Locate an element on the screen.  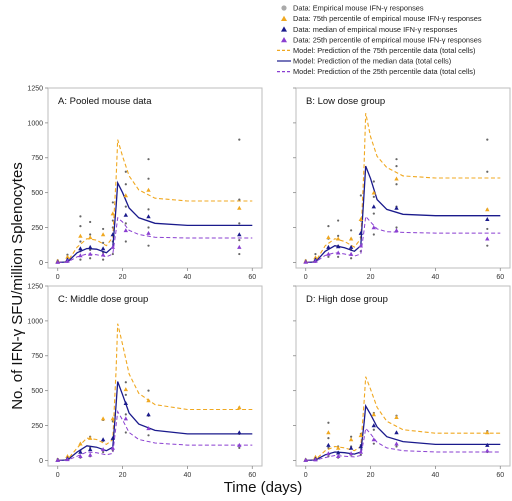
model-line-p75 is located at coordinates (403, 187).